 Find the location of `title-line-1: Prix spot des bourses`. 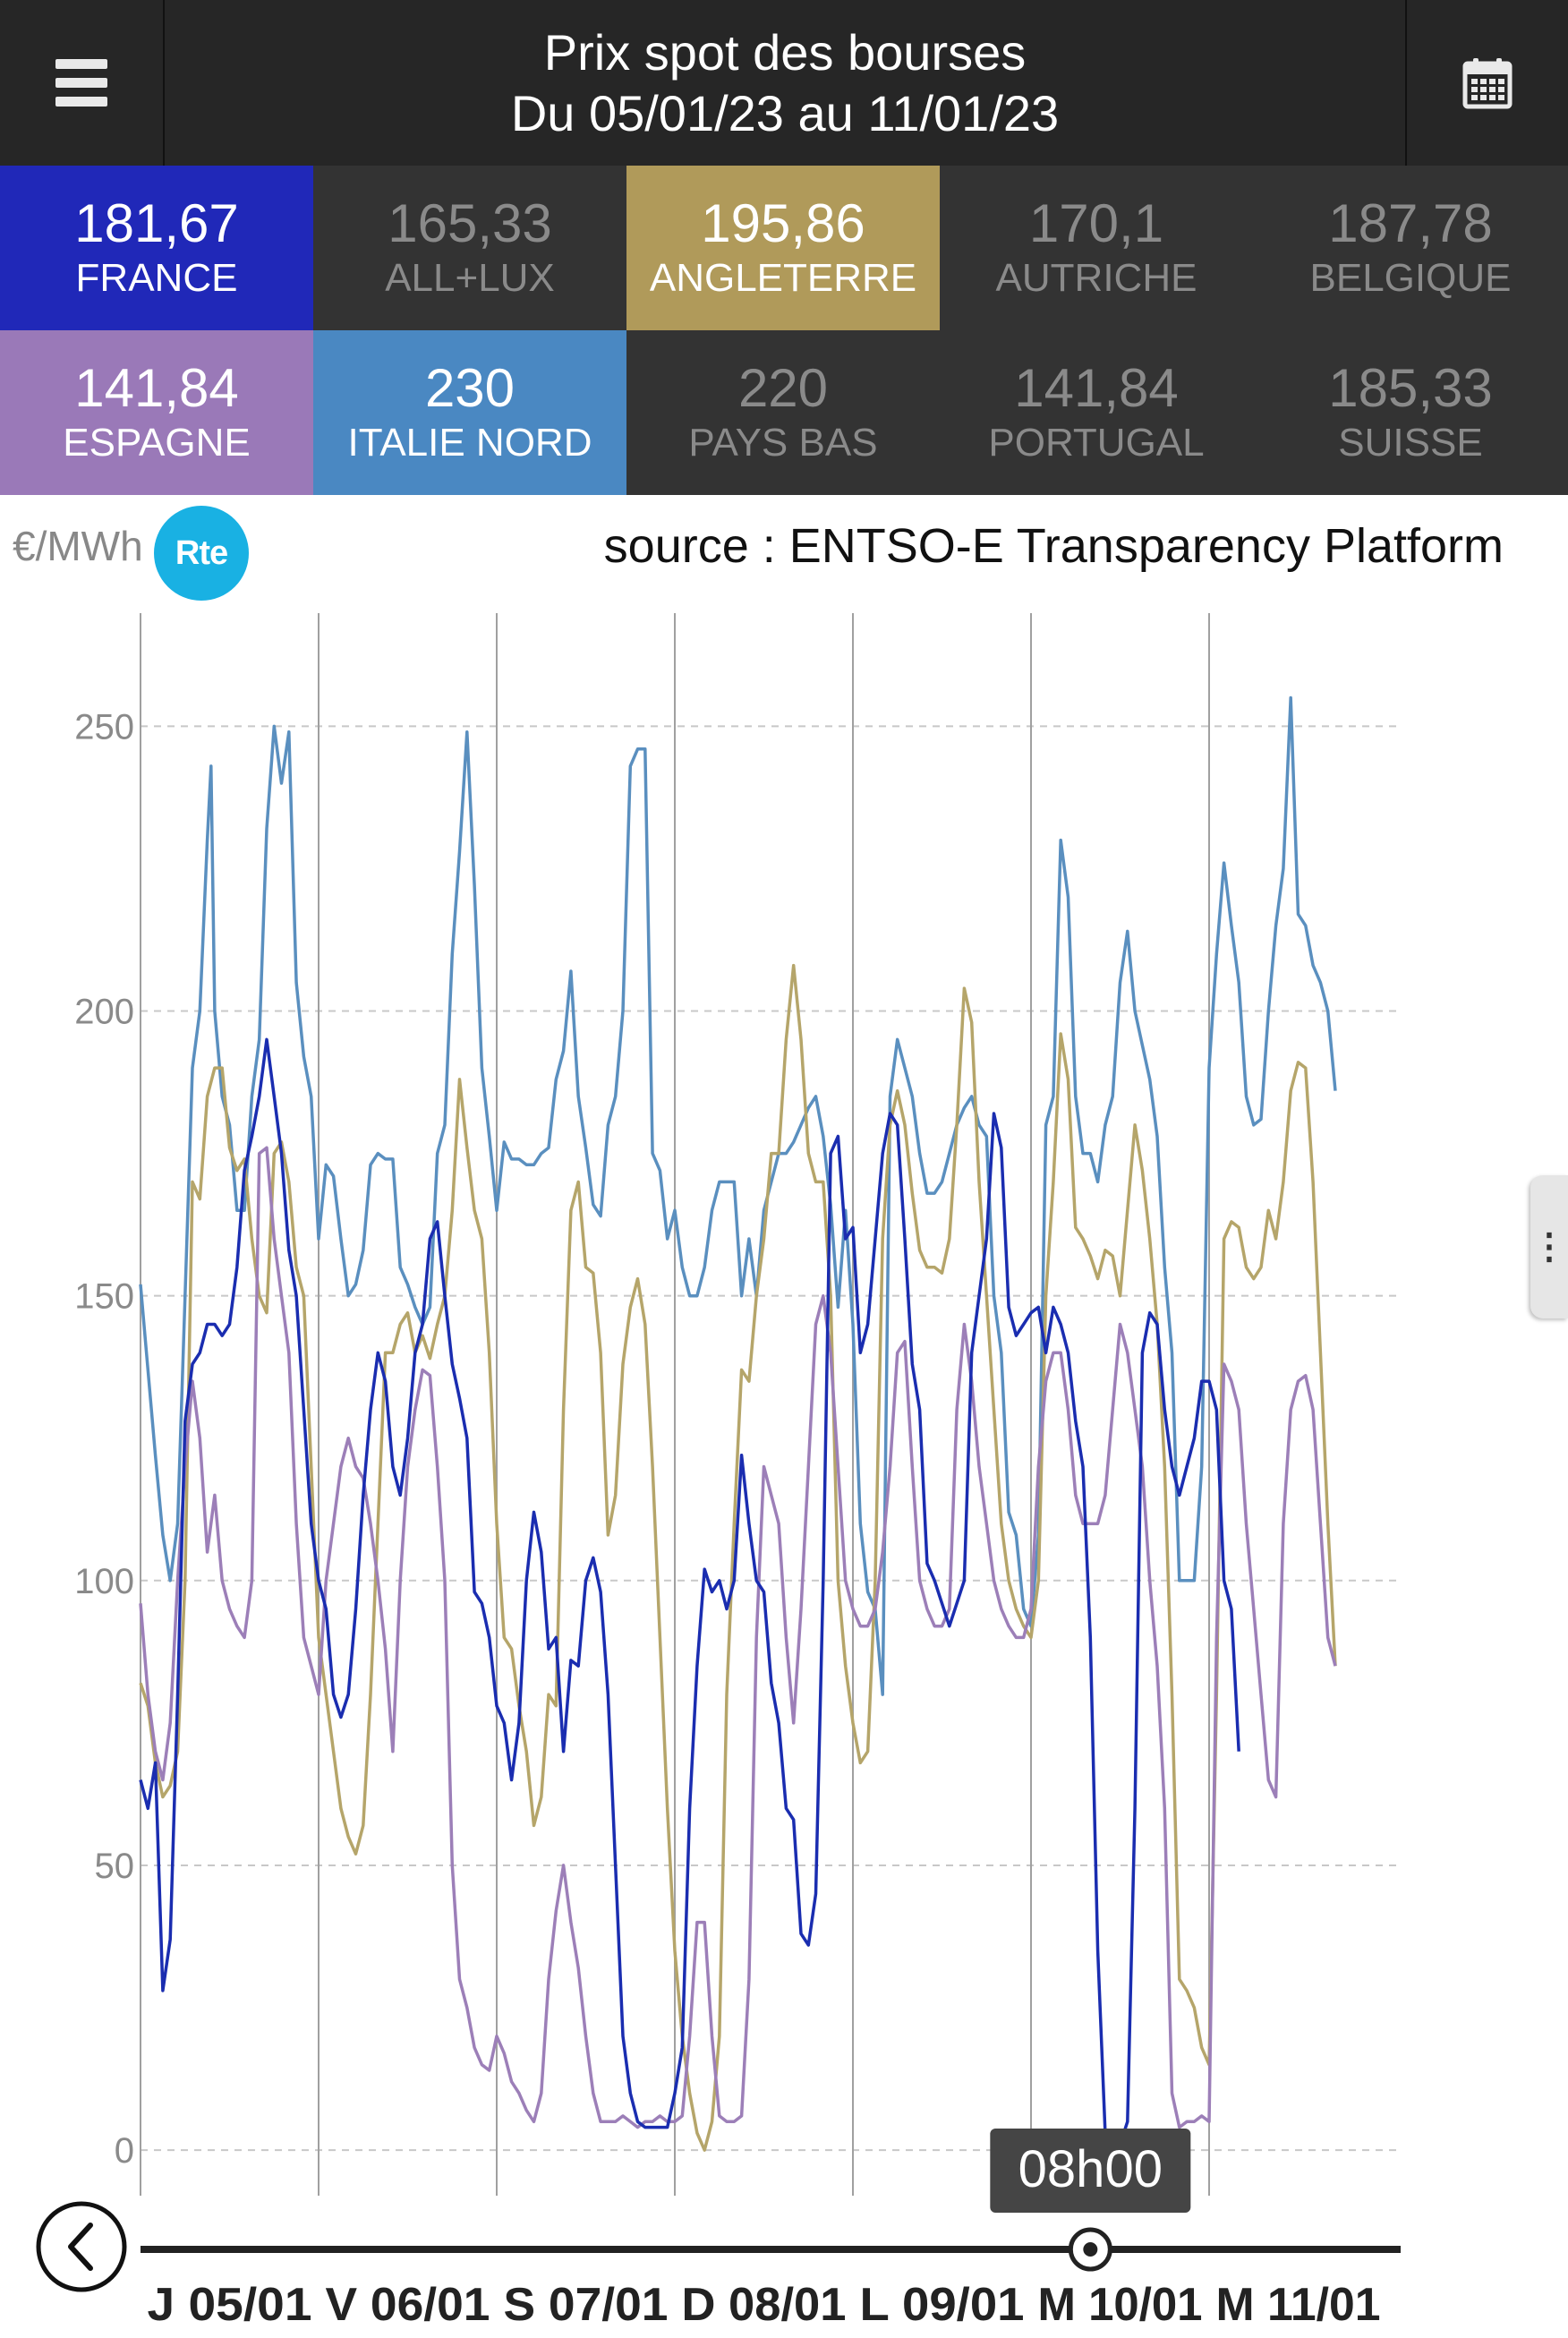

title-line-1: Prix spot des bourses is located at coordinates (785, 52).